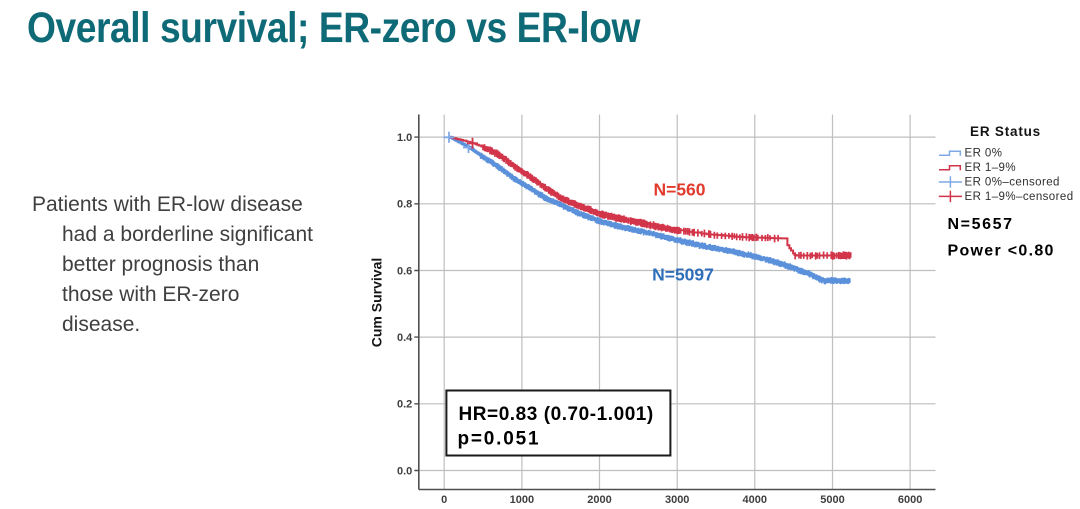 The width and height of the screenshot is (1080, 509). Describe the element at coordinates (405, 338) in the screenshot. I see `svg-text: 0.4` at that location.